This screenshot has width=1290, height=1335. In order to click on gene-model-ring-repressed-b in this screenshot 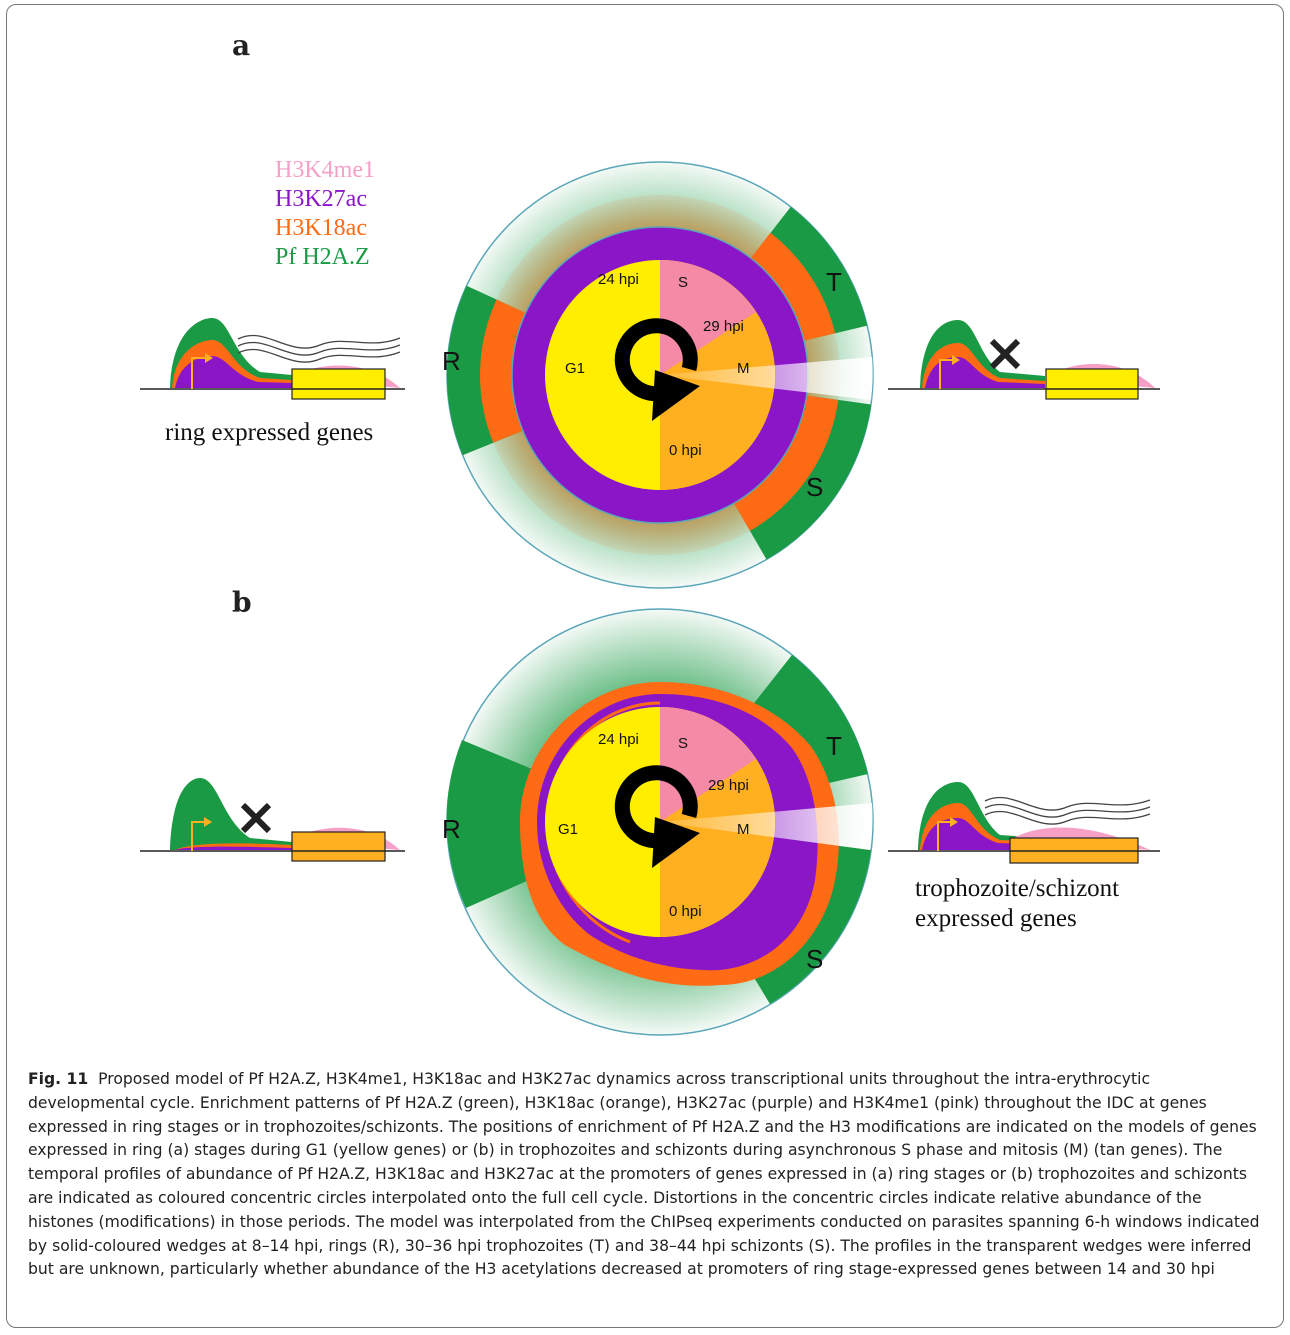, I will do `click(272, 820)`.